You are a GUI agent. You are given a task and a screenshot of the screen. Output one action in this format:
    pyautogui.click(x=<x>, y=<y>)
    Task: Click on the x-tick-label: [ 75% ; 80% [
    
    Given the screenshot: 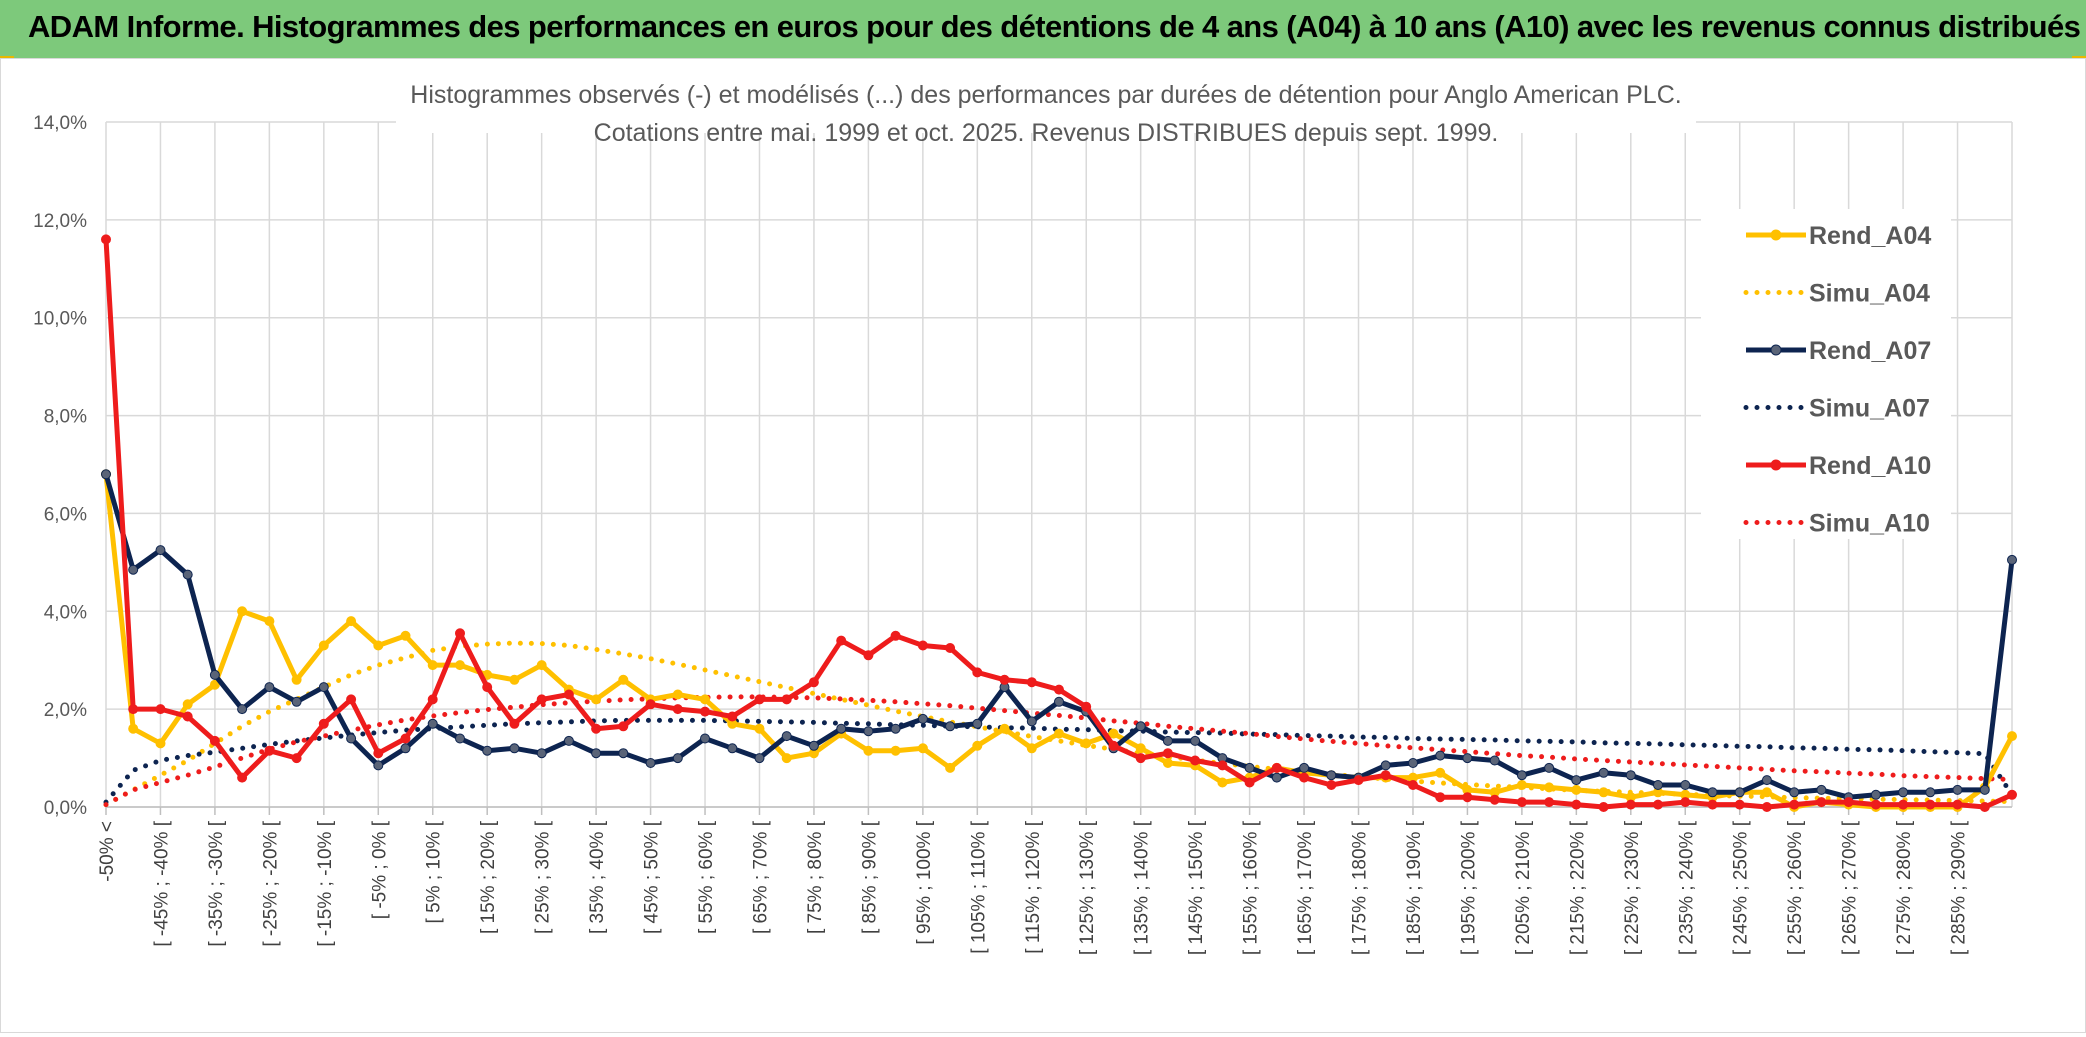 What is the action you would take?
    pyautogui.click(x=815, y=877)
    